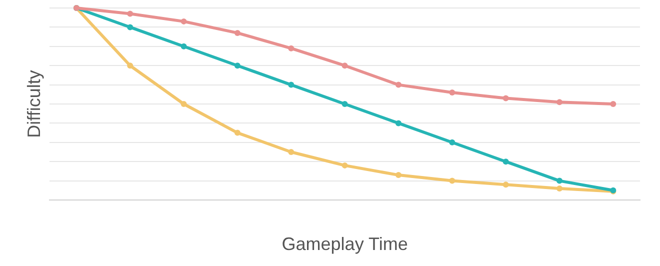 The width and height of the screenshot is (660, 266). Describe the element at coordinates (345, 244) in the screenshot. I see `x-axis-title: Gameplay Time` at that location.